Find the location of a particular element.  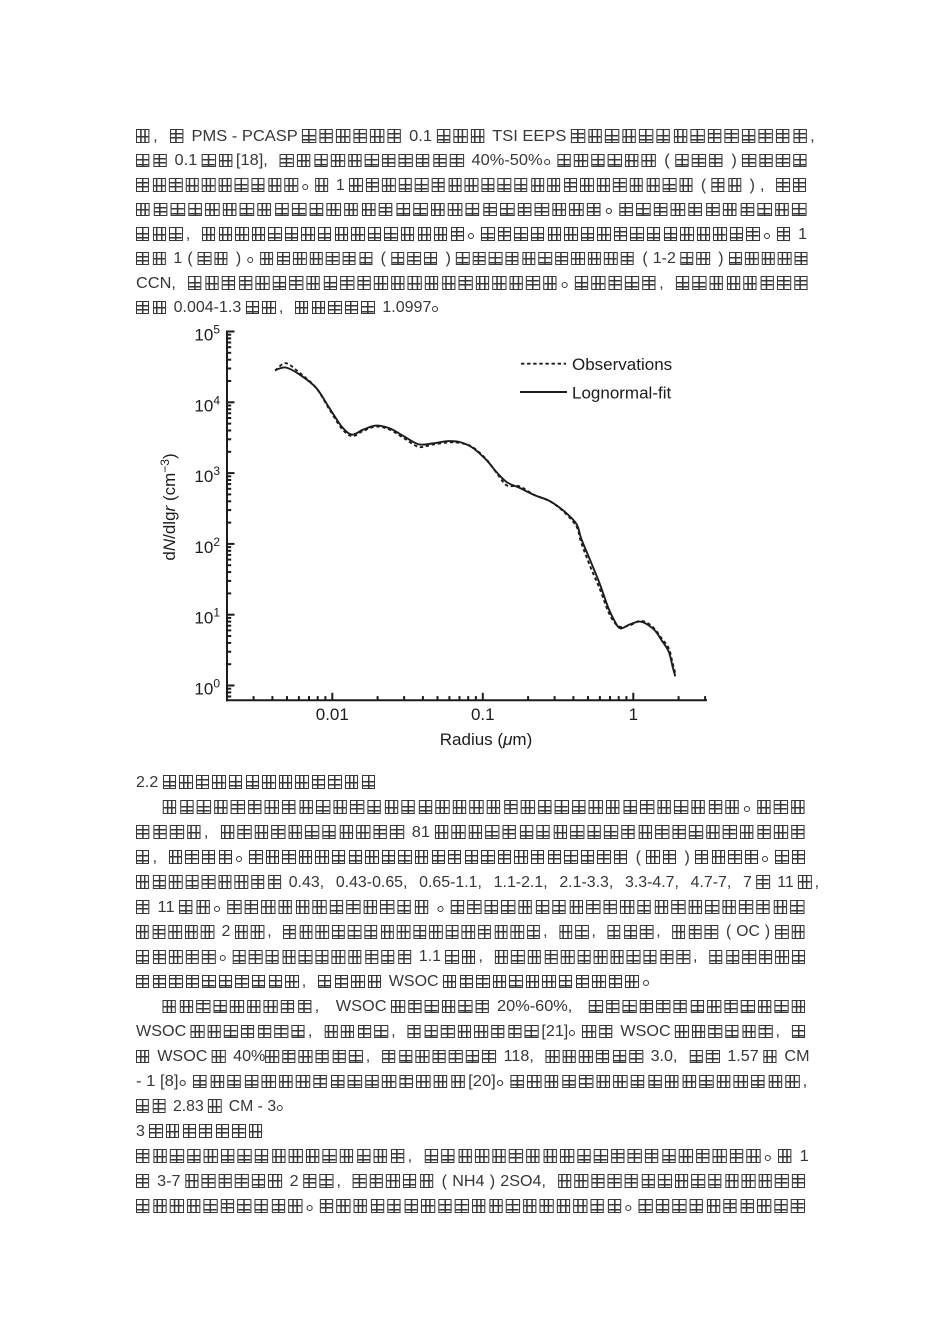

svg-text: Observations is located at coordinates (622, 364).